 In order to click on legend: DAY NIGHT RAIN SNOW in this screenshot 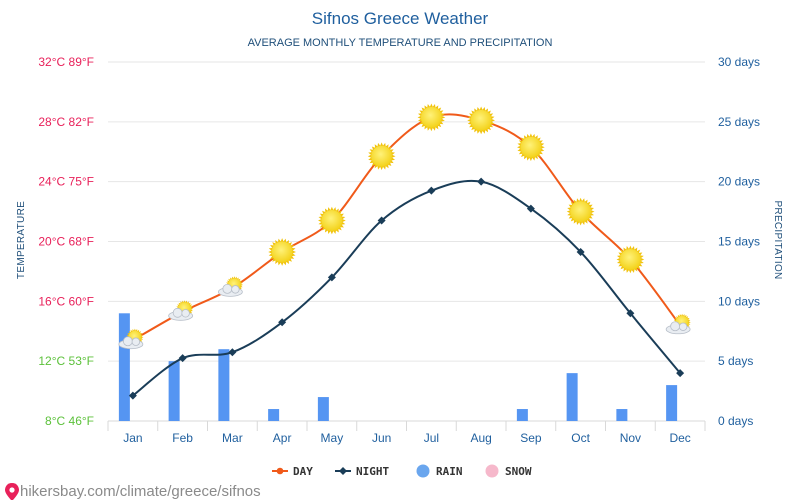, I will do `click(402, 471)`.